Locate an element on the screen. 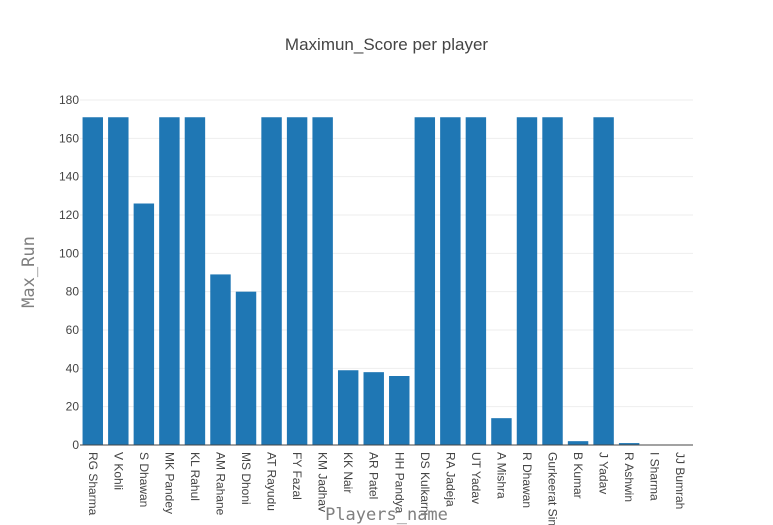 The height and width of the screenshot is (525, 773). x-tick-label: B Kumar is located at coordinates (578, 475).